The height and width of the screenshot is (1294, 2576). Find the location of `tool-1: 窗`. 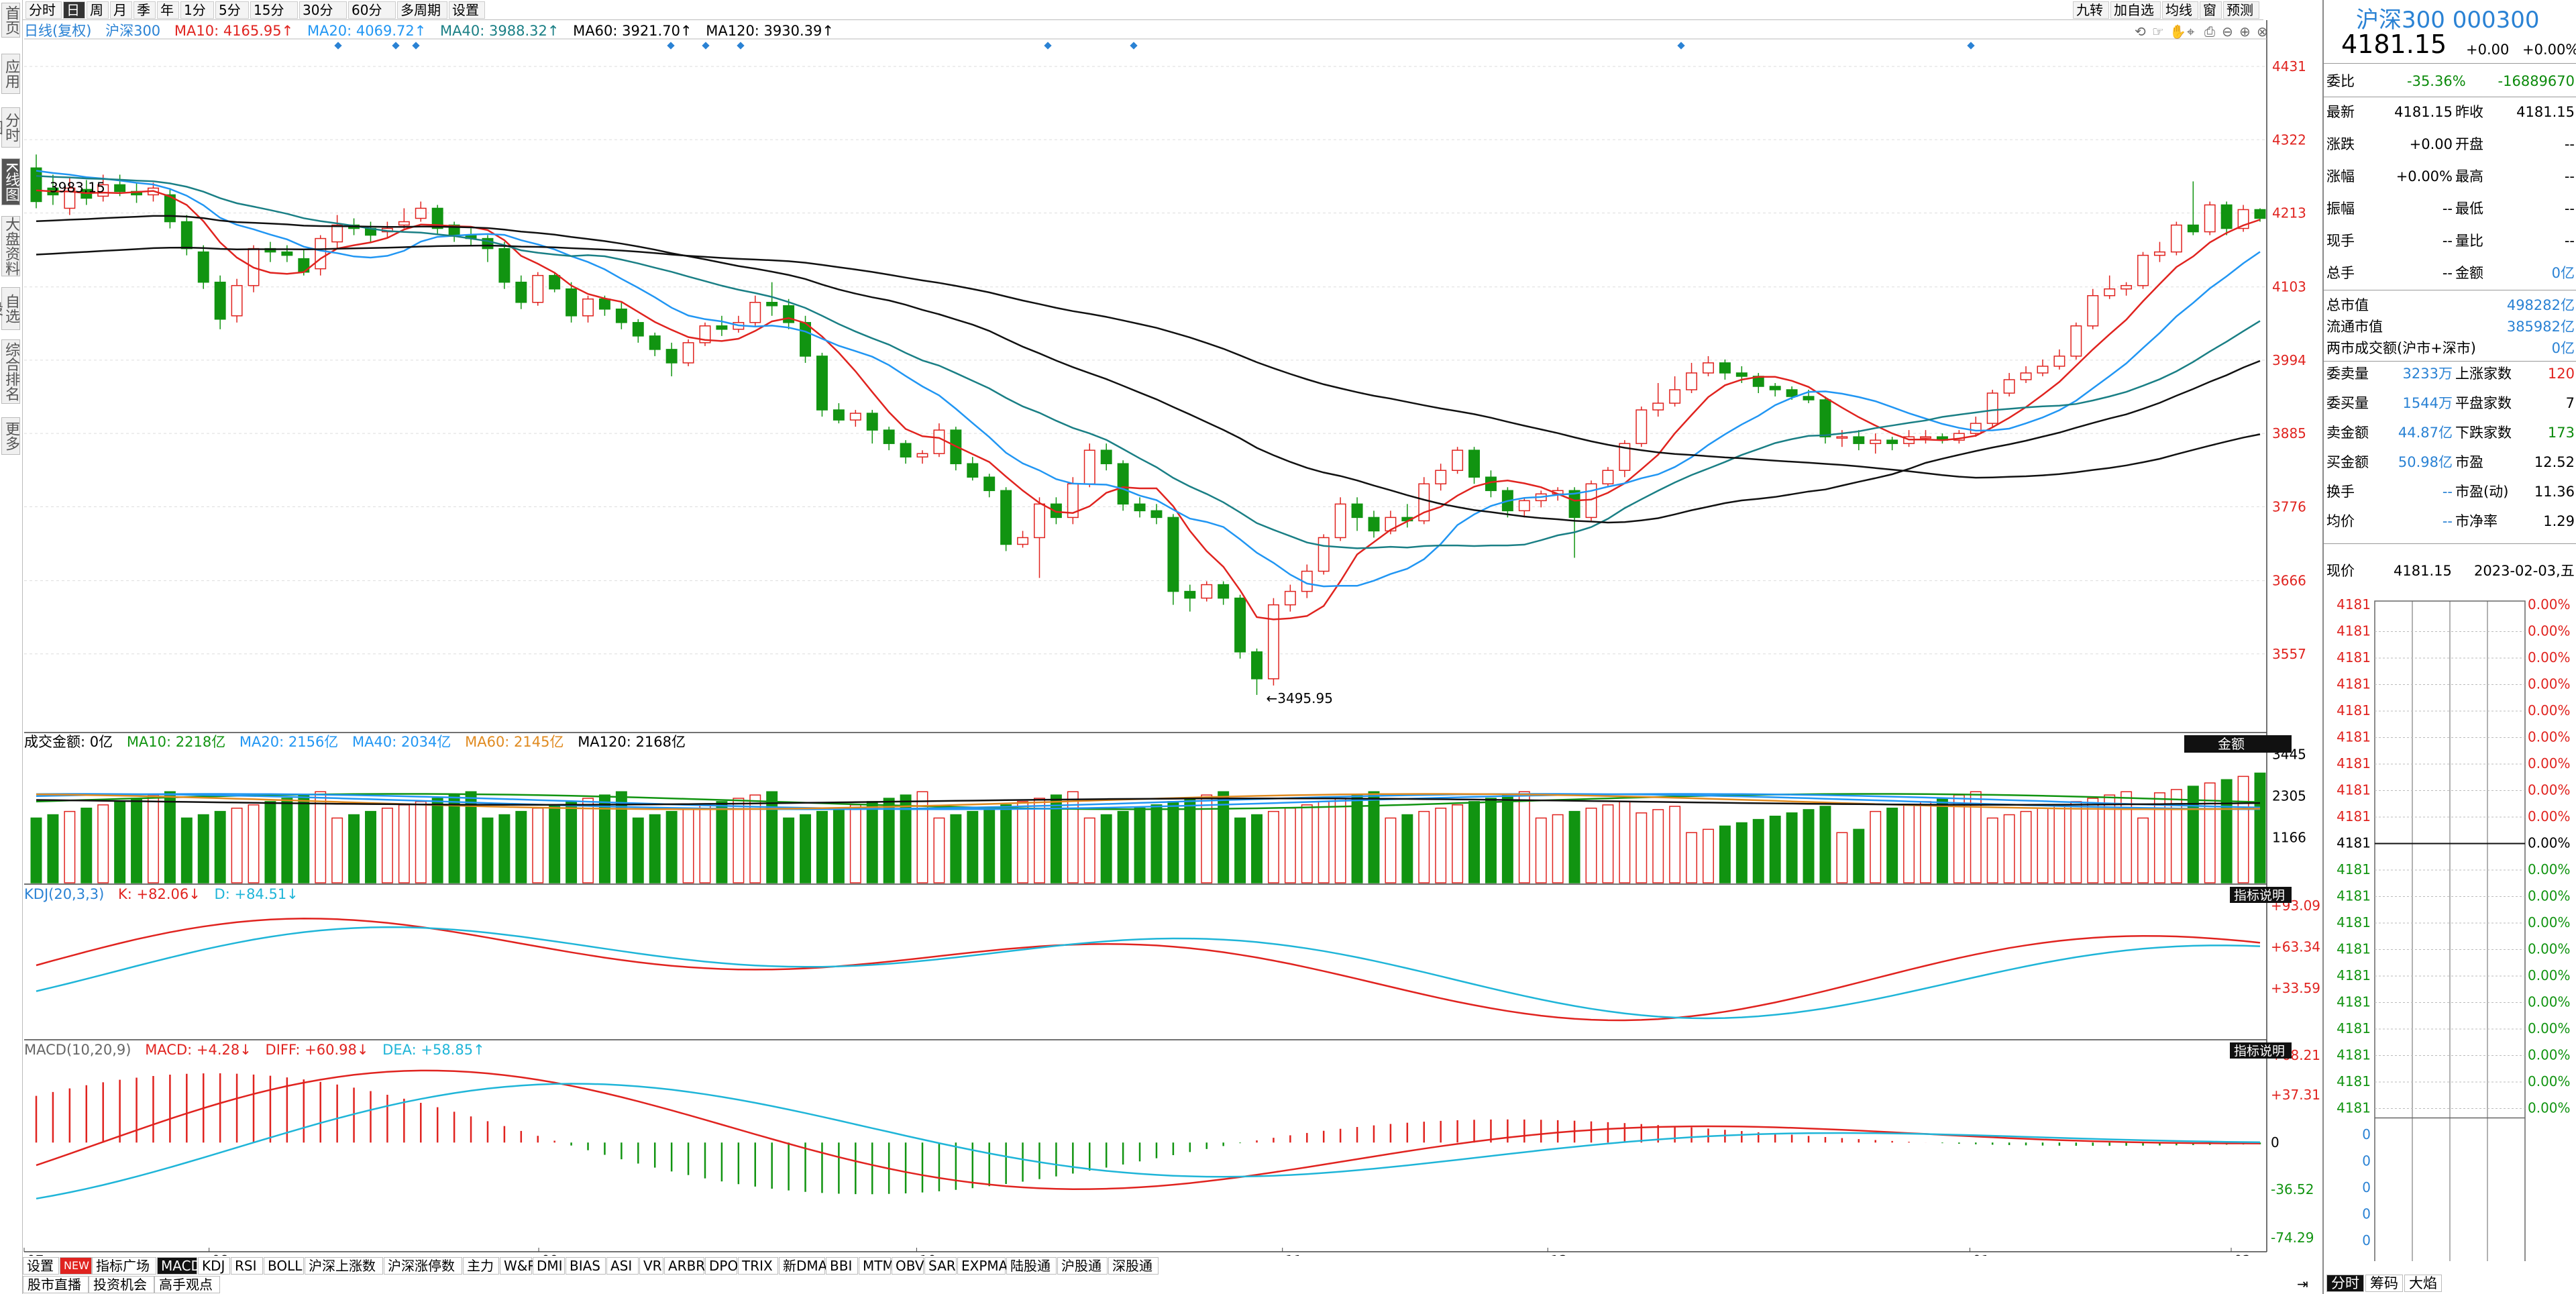

tool-1: 窗 is located at coordinates (2211, 10).